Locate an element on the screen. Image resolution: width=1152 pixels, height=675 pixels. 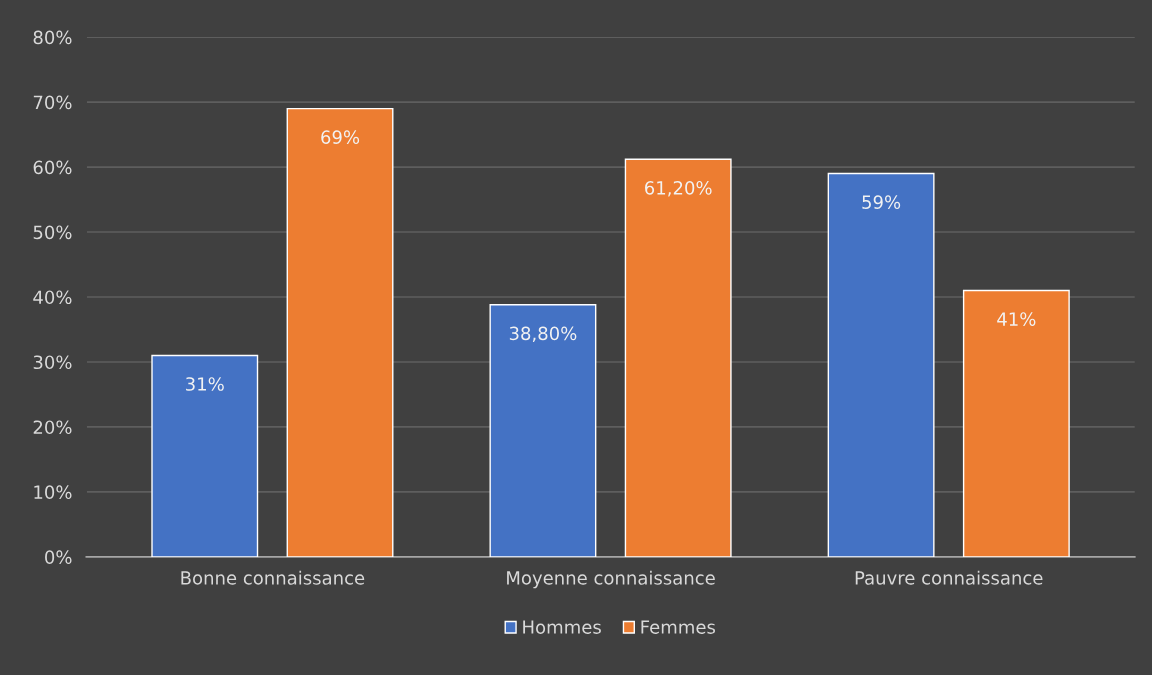
y-tick-label: 10% is located at coordinates (53, 492).